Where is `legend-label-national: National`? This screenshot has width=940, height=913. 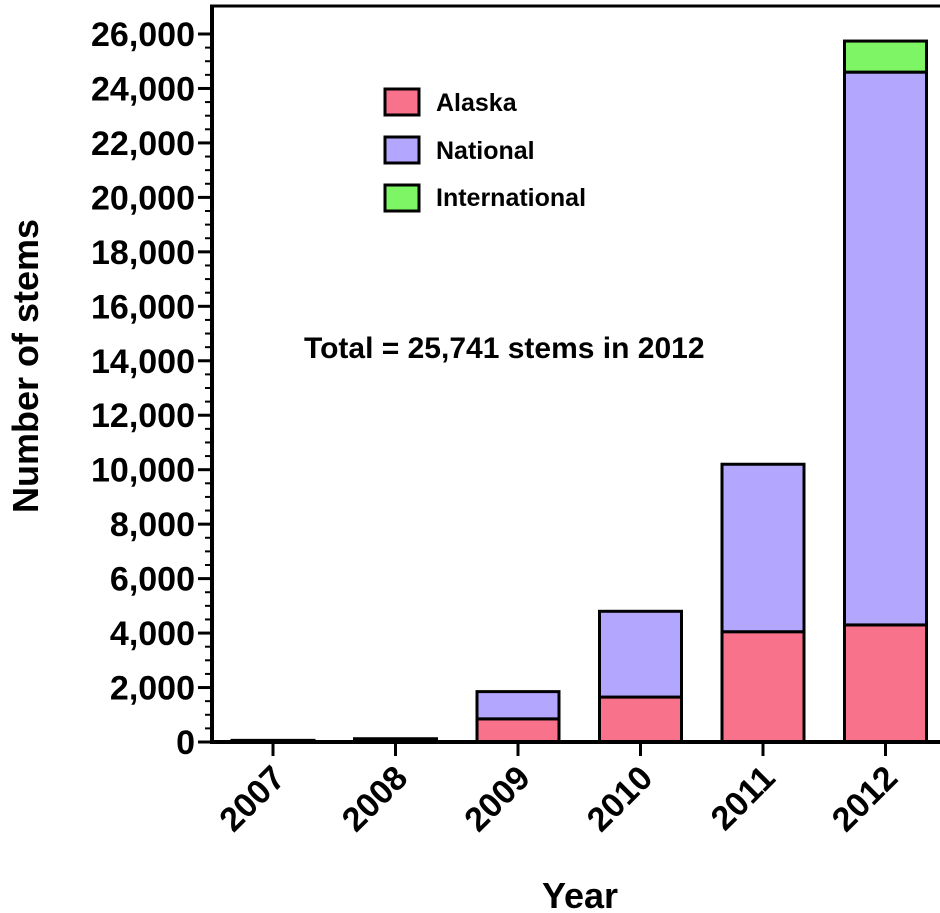 legend-label-national: National is located at coordinates (485, 151).